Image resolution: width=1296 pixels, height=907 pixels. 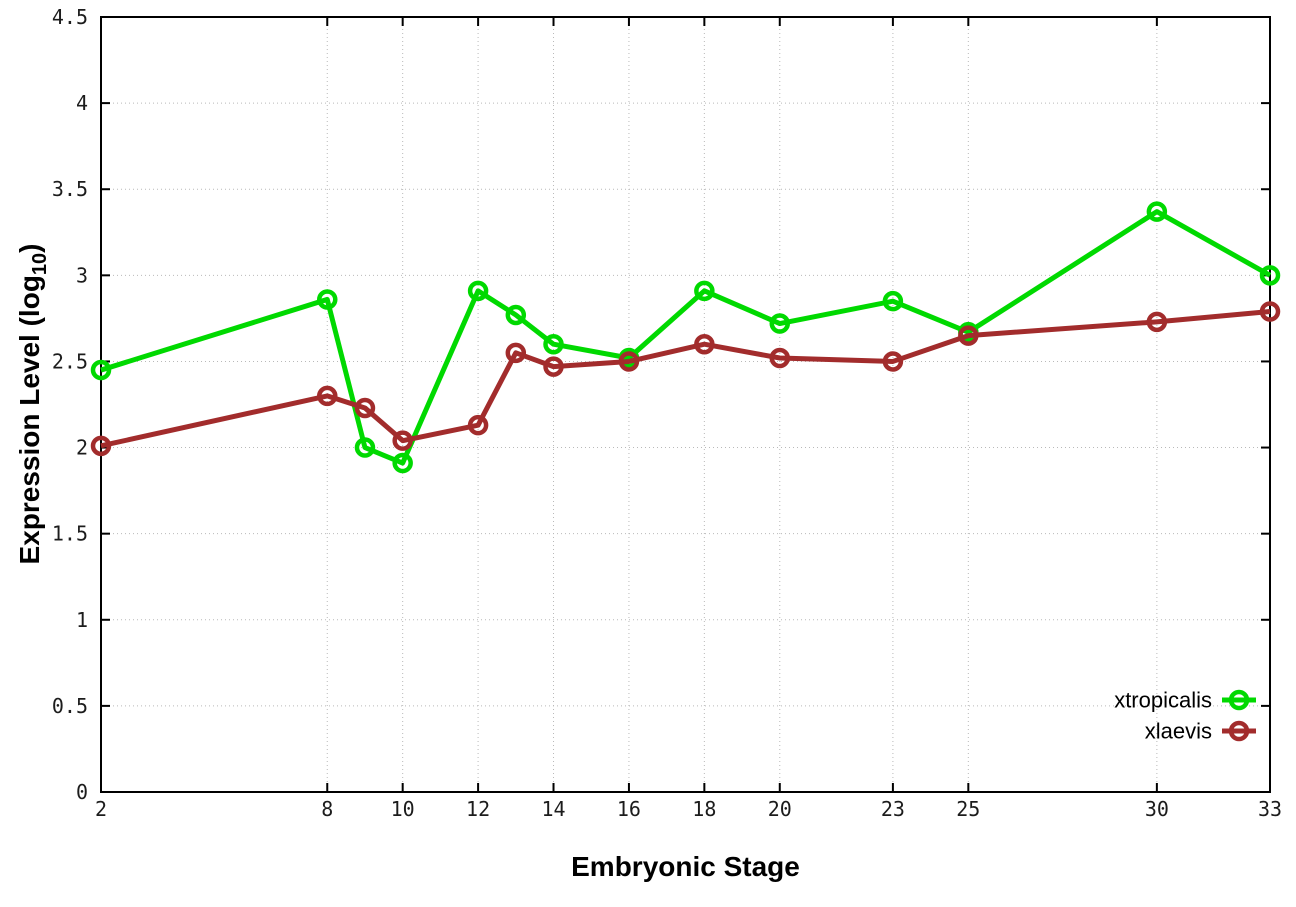 I want to click on series-line-xlaevis, so click(x=685, y=379).